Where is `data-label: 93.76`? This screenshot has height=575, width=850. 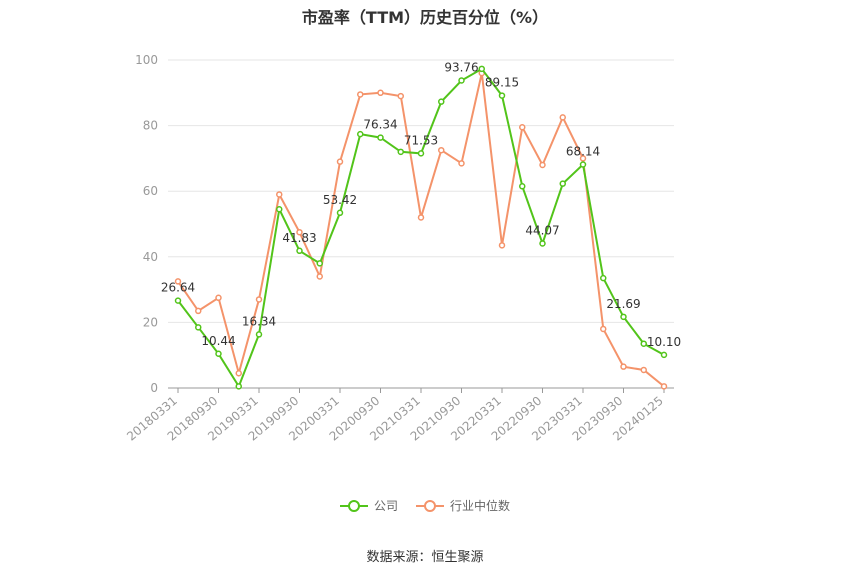
data-label: 93.76 is located at coordinates (461, 67).